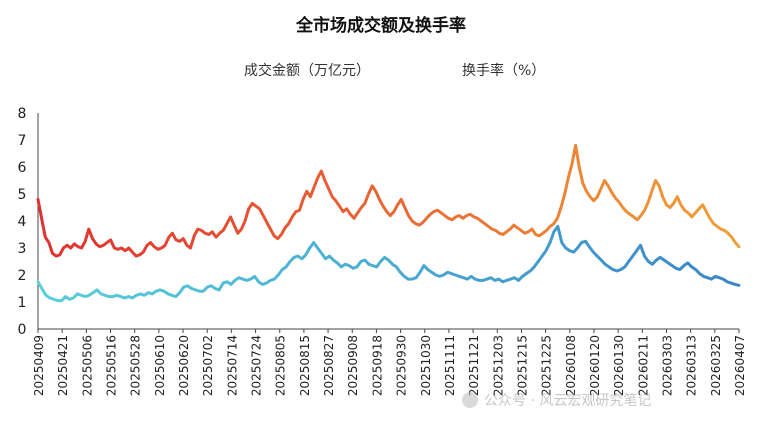 Image resolution: width=762 pixels, height=438 pixels. I want to click on x-tick-label: 20250702, so click(208, 365).